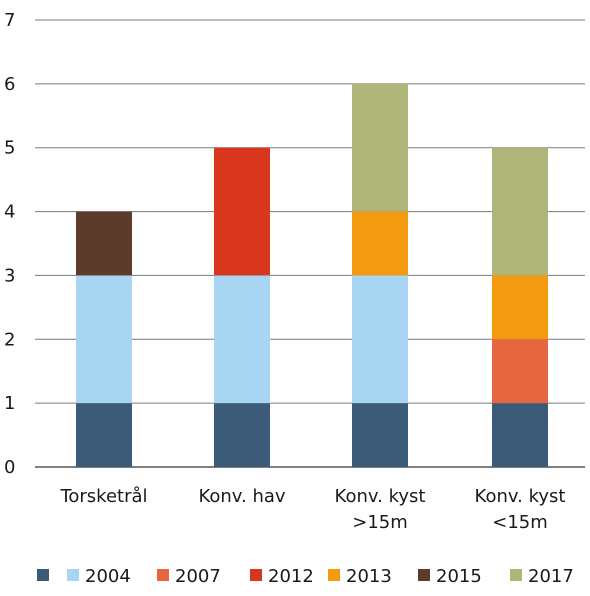 The image size is (590, 596). What do you see at coordinates (9, 148) in the screenshot?
I see `y-tick-label: 5` at bounding box center [9, 148].